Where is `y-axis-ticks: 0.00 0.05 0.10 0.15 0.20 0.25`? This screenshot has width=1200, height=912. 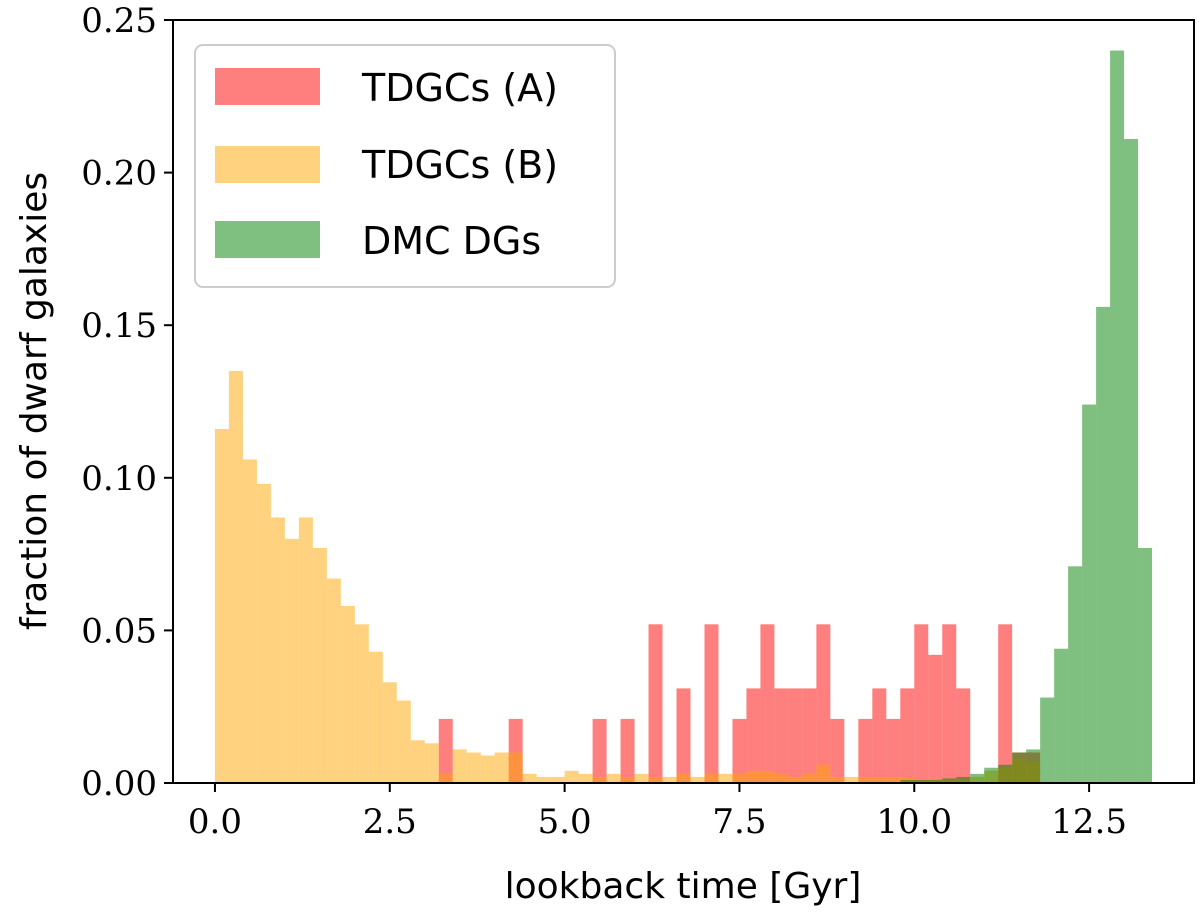 y-axis-ticks: 0.00 0.05 0.10 0.15 0.20 0.25 is located at coordinates (127, 402).